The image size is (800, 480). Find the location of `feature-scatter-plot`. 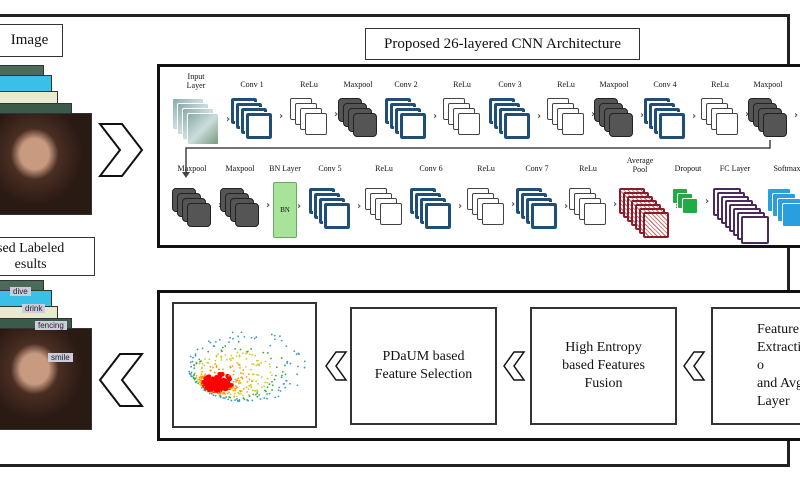

feature-scatter-plot is located at coordinates (244, 365).